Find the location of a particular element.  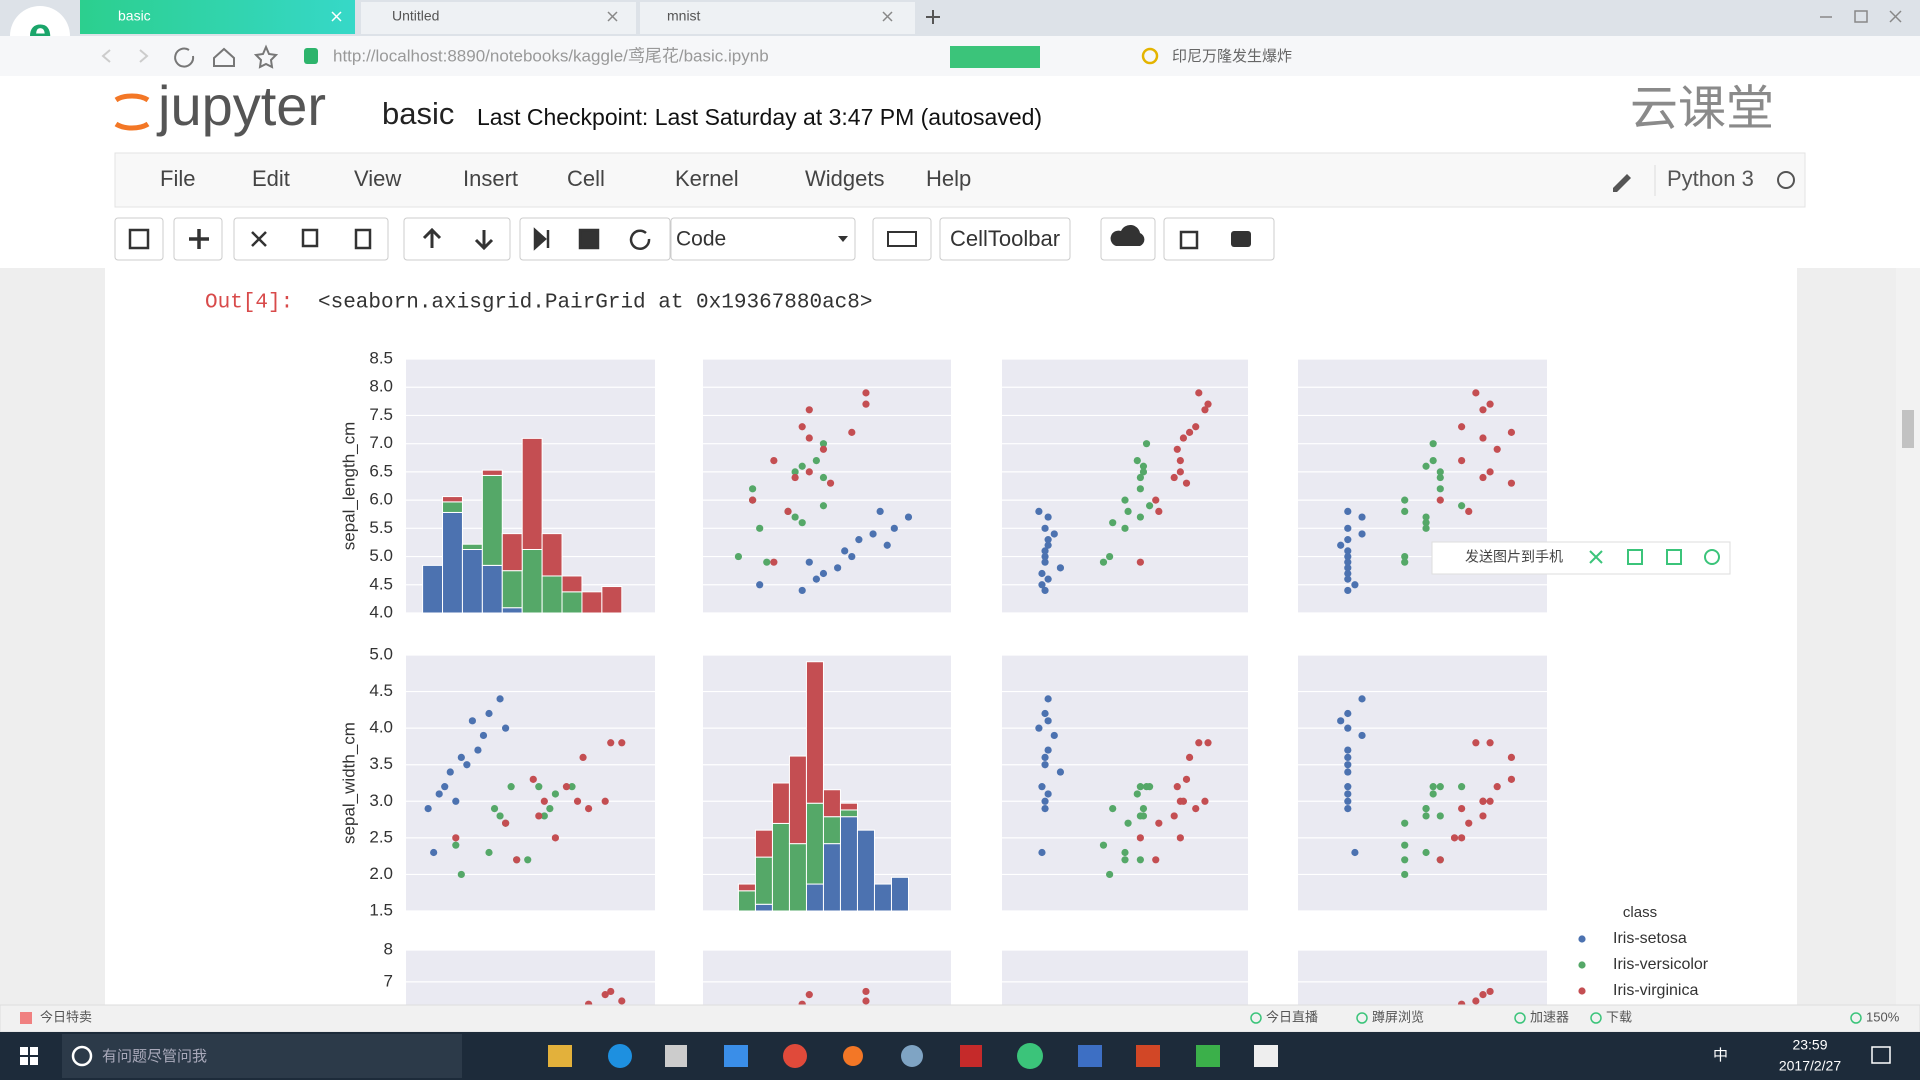

menu-item: Help is located at coordinates (948, 178).